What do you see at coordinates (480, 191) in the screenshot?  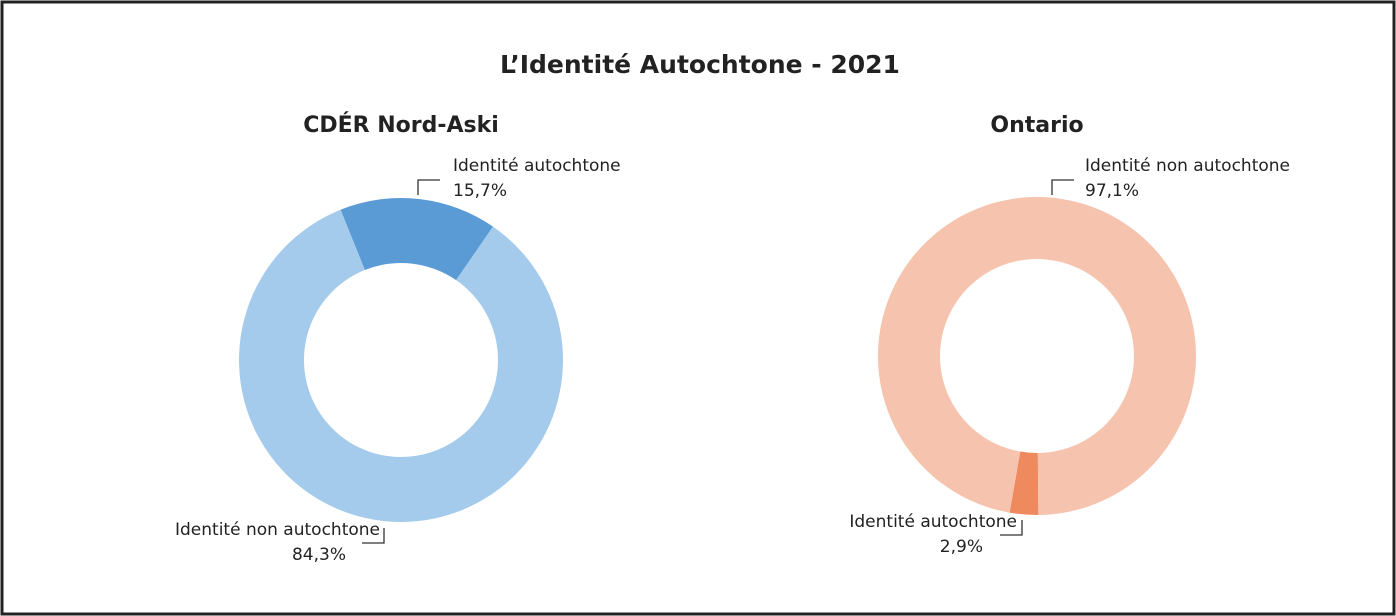 I see `slice-value: 15,7%` at bounding box center [480, 191].